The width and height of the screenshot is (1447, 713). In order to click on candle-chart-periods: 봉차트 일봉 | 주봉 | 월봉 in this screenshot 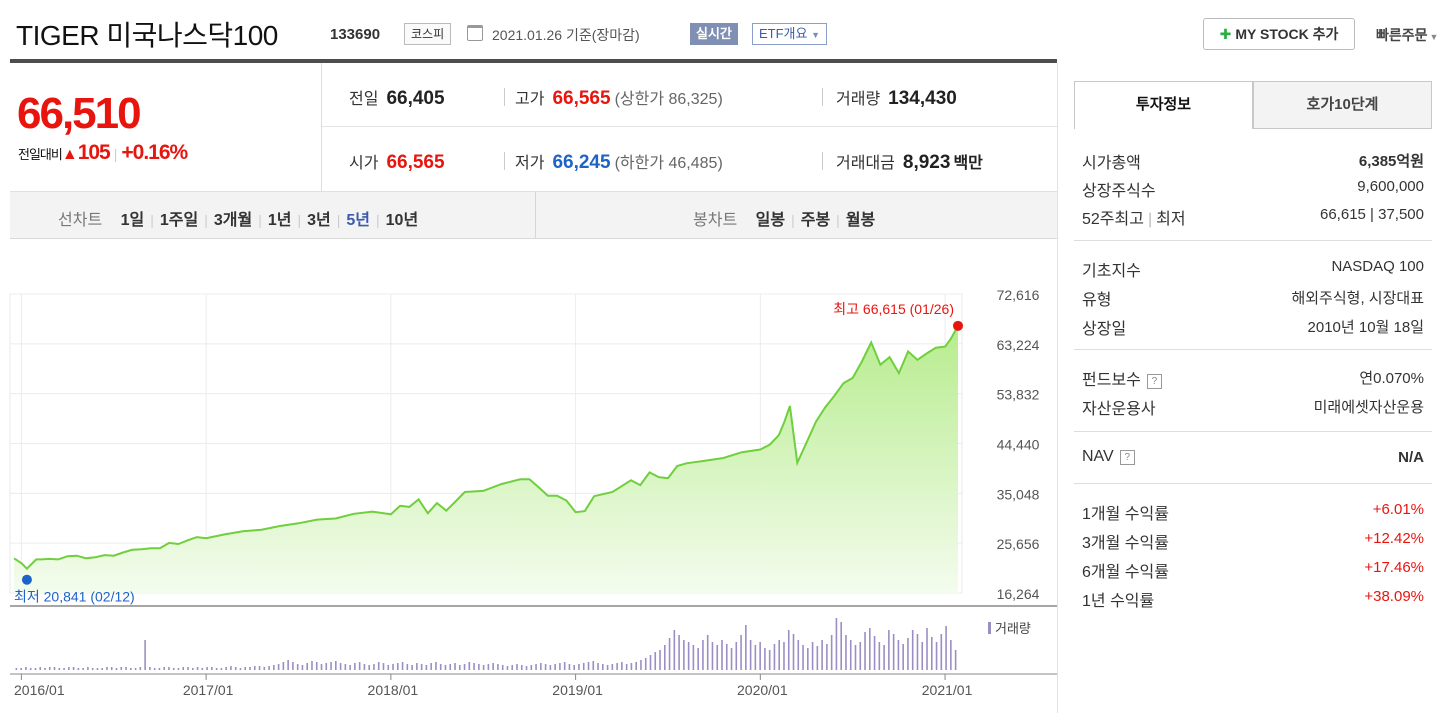, I will do `click(784, 220)`.